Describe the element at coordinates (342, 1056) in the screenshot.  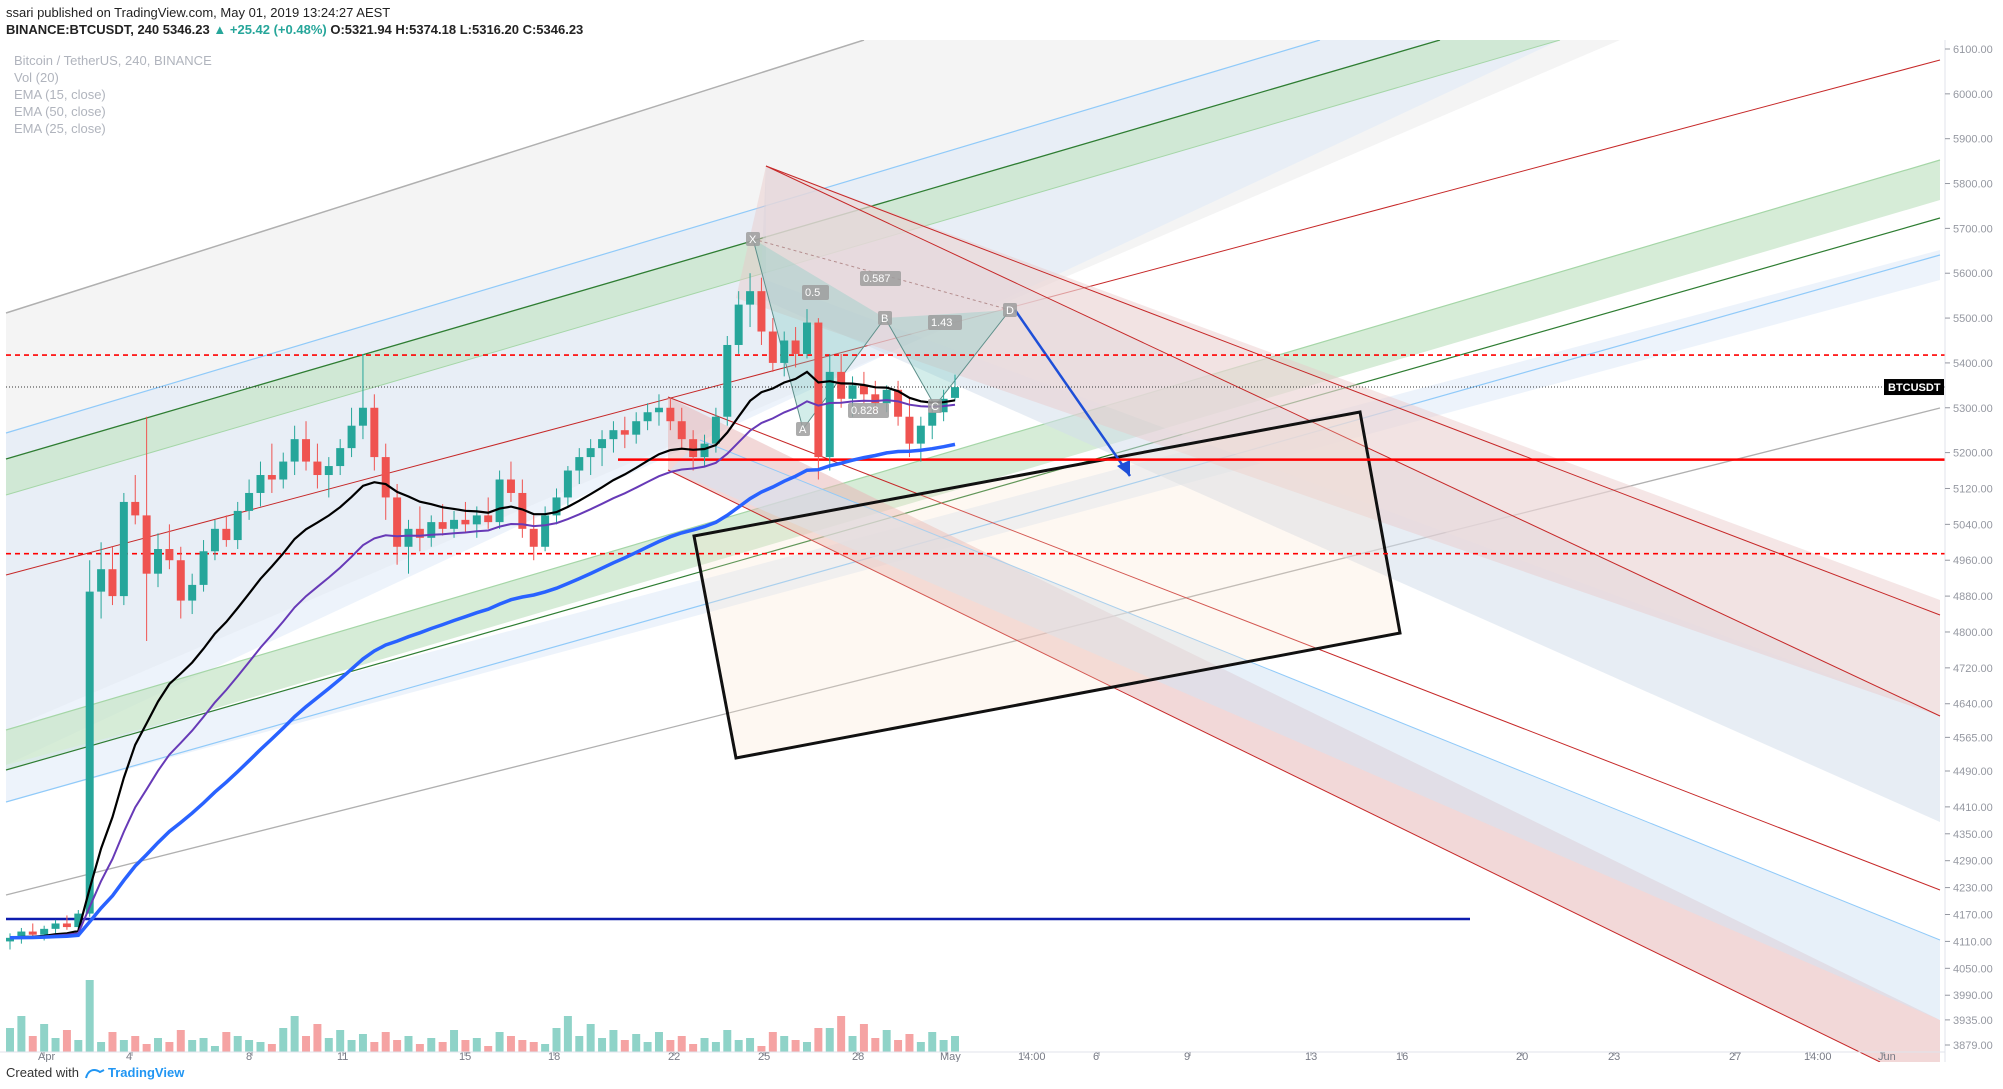
I see `x-tick-label: 11` at that location.